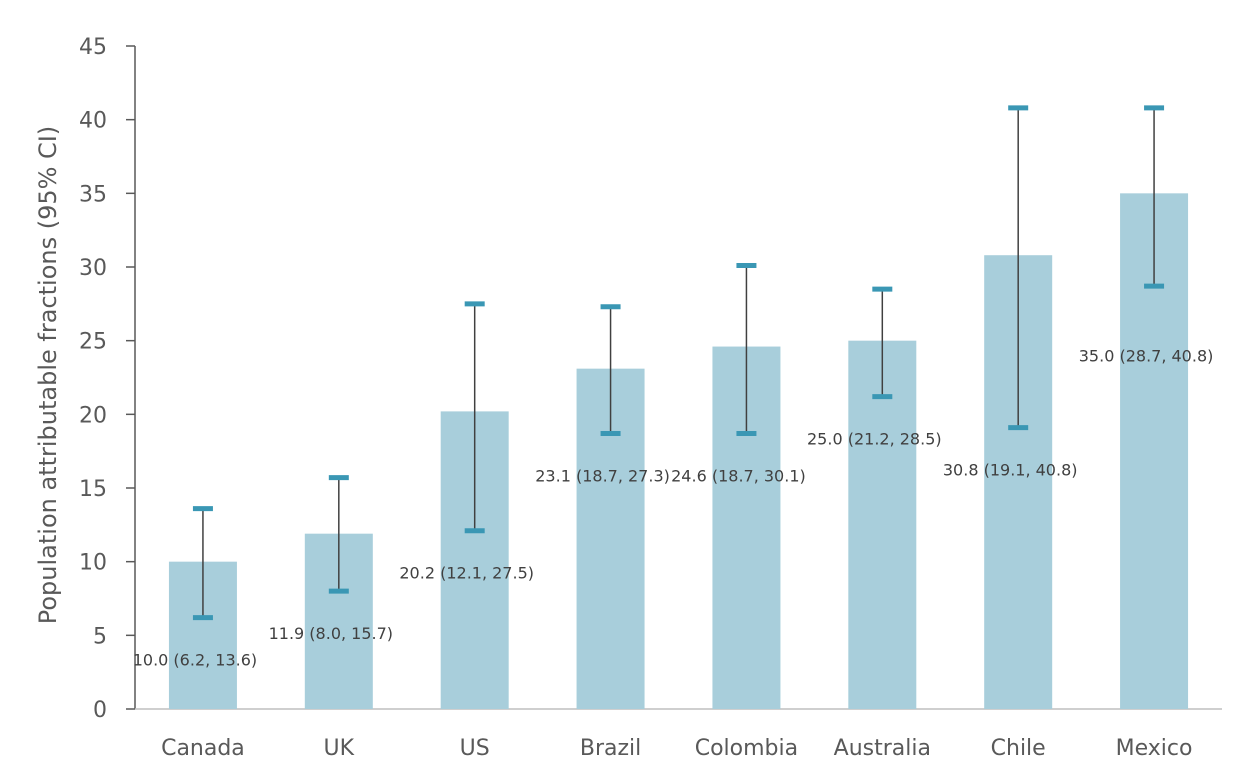 Image resolution: width=1254 pixels, height=778 pixels. I want to click on y-tick-label: 20, so click(93, 415).